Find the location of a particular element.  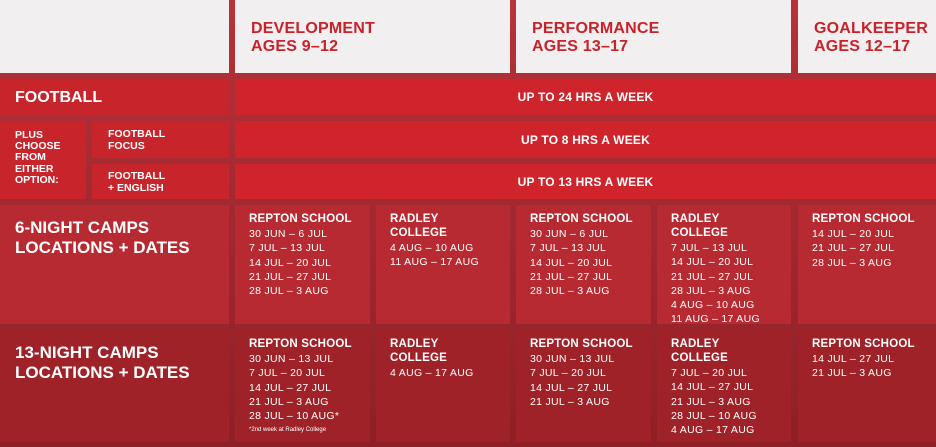

football-hours-bar: UP TO 24 HRS A WEEK is located at coordinates (585, 97).